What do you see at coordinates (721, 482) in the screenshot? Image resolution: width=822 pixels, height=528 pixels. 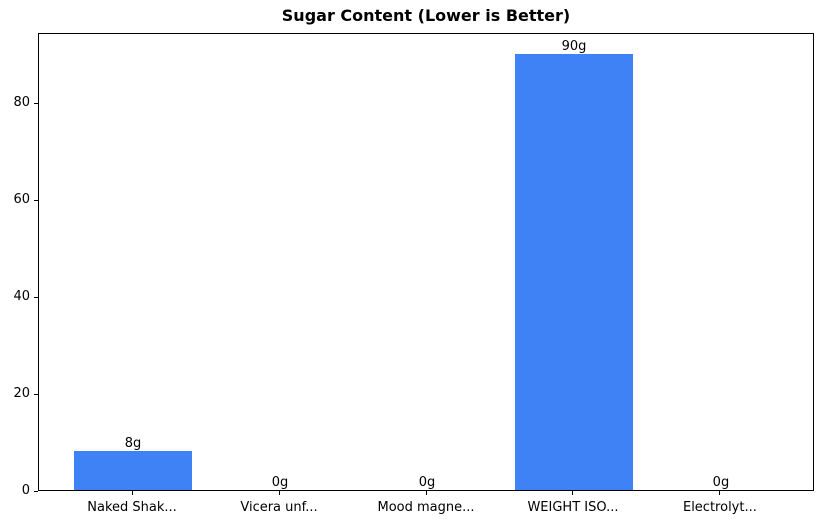 I see `bar-value-label-4: 0g` at bounding box center [721, 482].